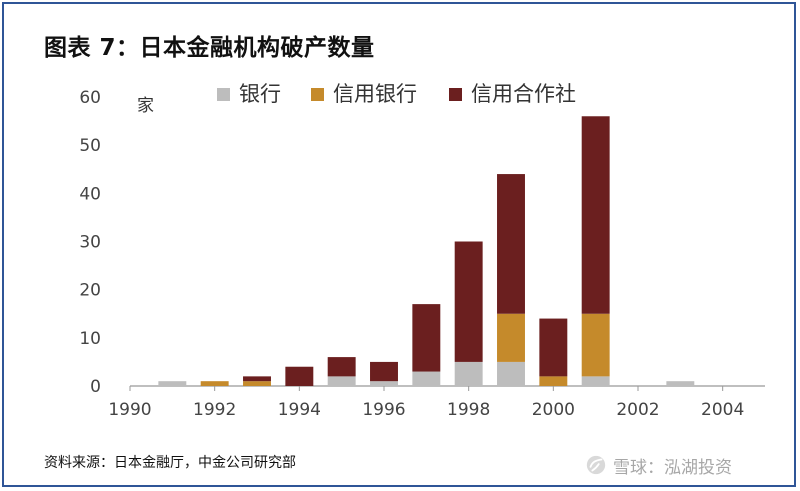 This screenshot has width=800, height=491. Describe the element at coordinates (214, 410) in the screenshot. I see `x-tick-label: 1992` at that location.